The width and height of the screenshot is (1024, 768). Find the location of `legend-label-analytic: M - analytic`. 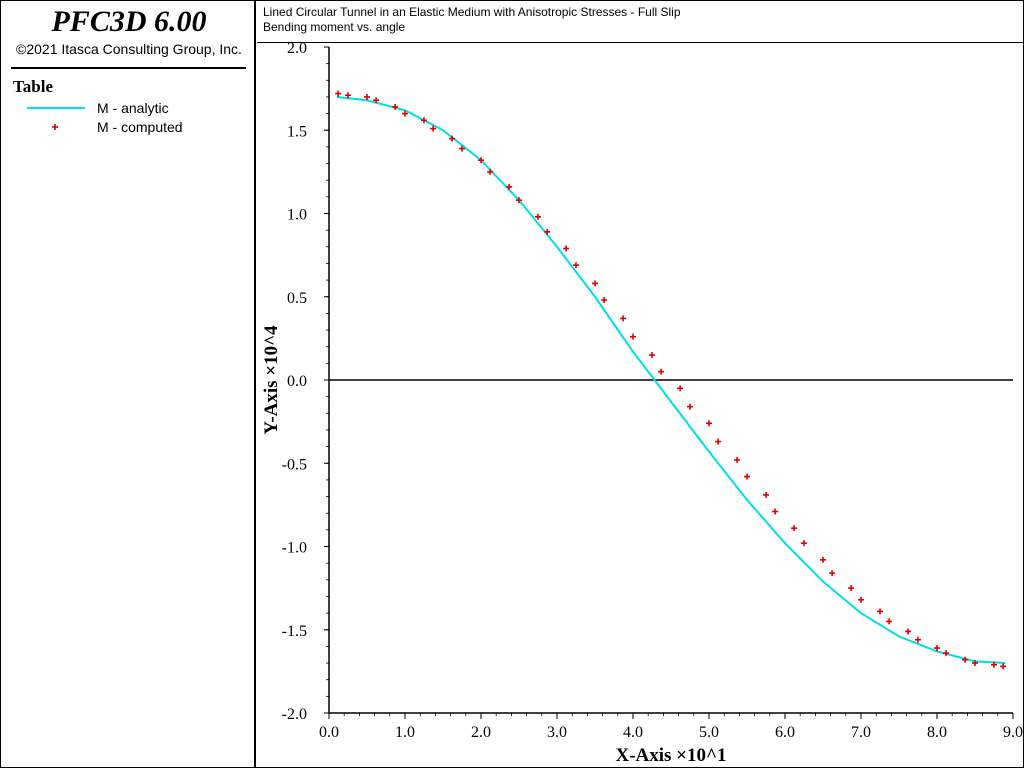

legend-label-analytic: M - analytic is located at coordinates (133, 108).